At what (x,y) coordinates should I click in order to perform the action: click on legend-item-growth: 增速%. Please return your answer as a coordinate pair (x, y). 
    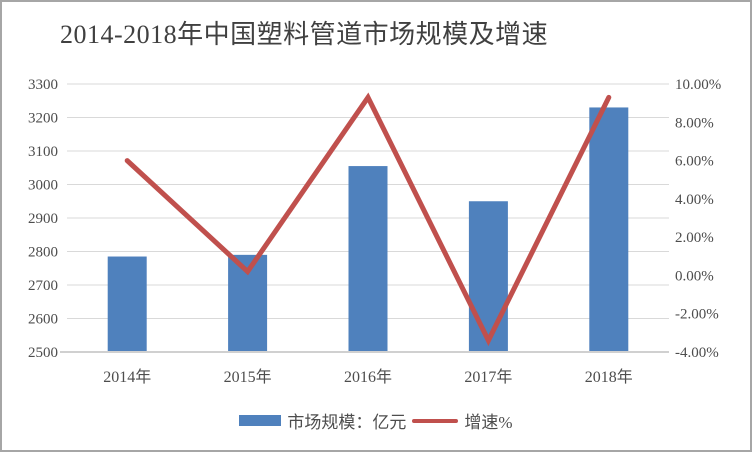
    Looking at the image, I should click on (462, 420).